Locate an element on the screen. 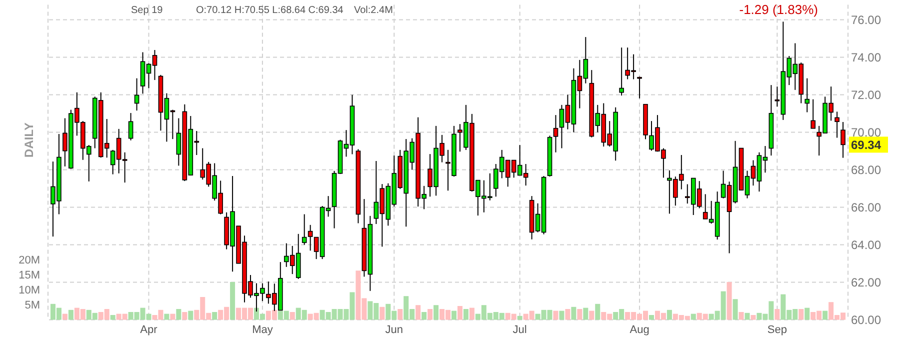 This screenshot has width=898, height=340. x-tick-label: Jul is located at coordinates (519, 330).